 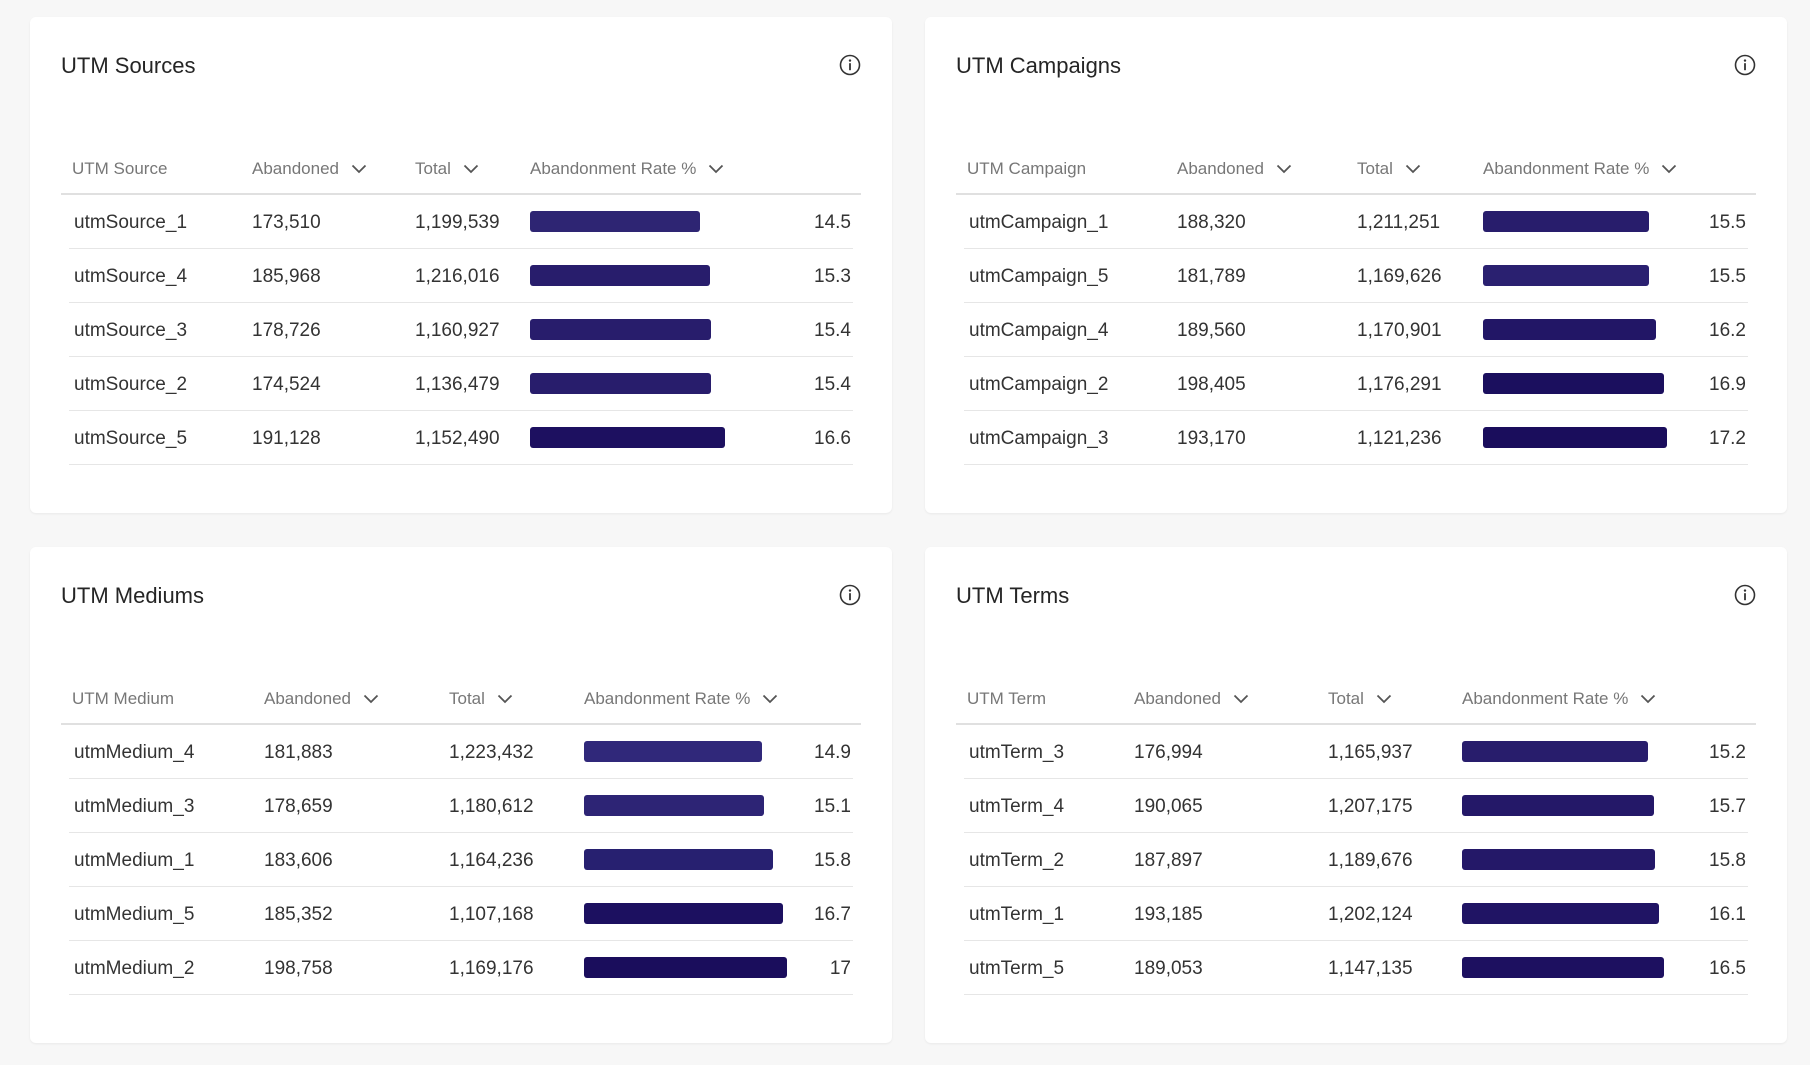 What do you see at coordinates (1727, 968) in the screenshot?
I see `rate-value: 16.5` at bounding box center [1727, 968].